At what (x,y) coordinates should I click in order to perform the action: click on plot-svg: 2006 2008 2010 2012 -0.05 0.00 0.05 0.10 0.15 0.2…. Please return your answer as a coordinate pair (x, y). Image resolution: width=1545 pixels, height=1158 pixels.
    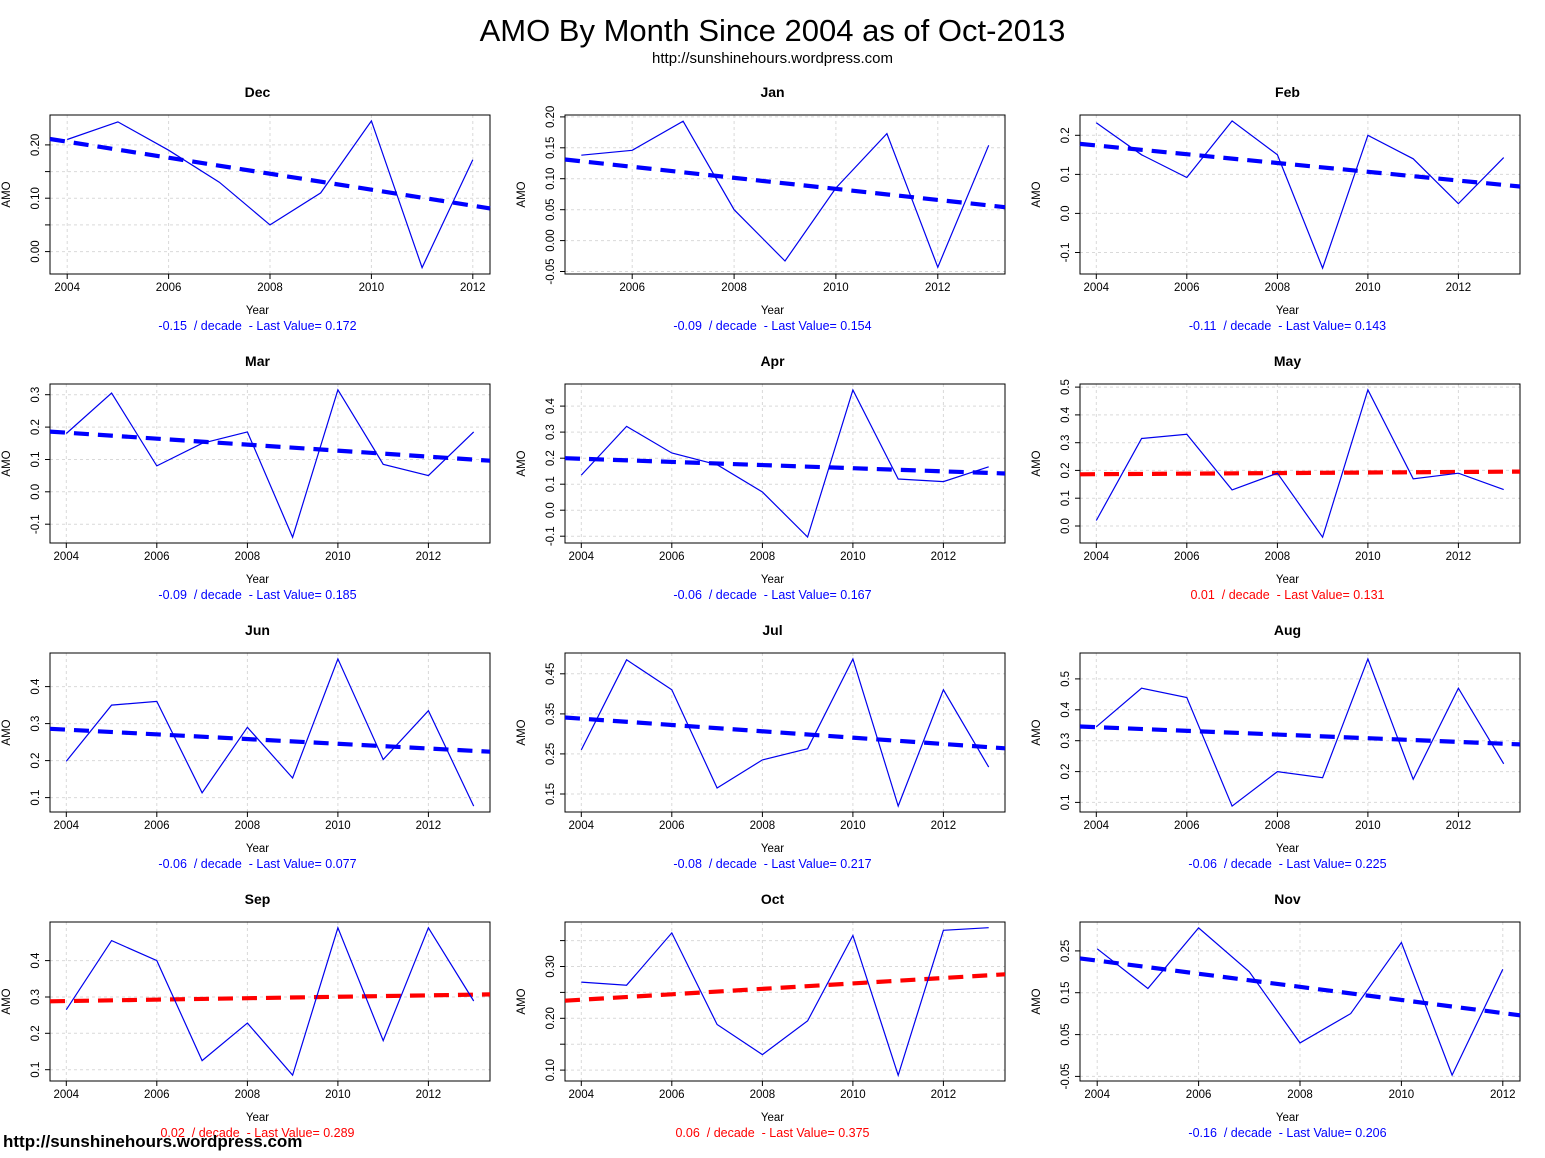
    Looking at the image, I should click on (761, 200).